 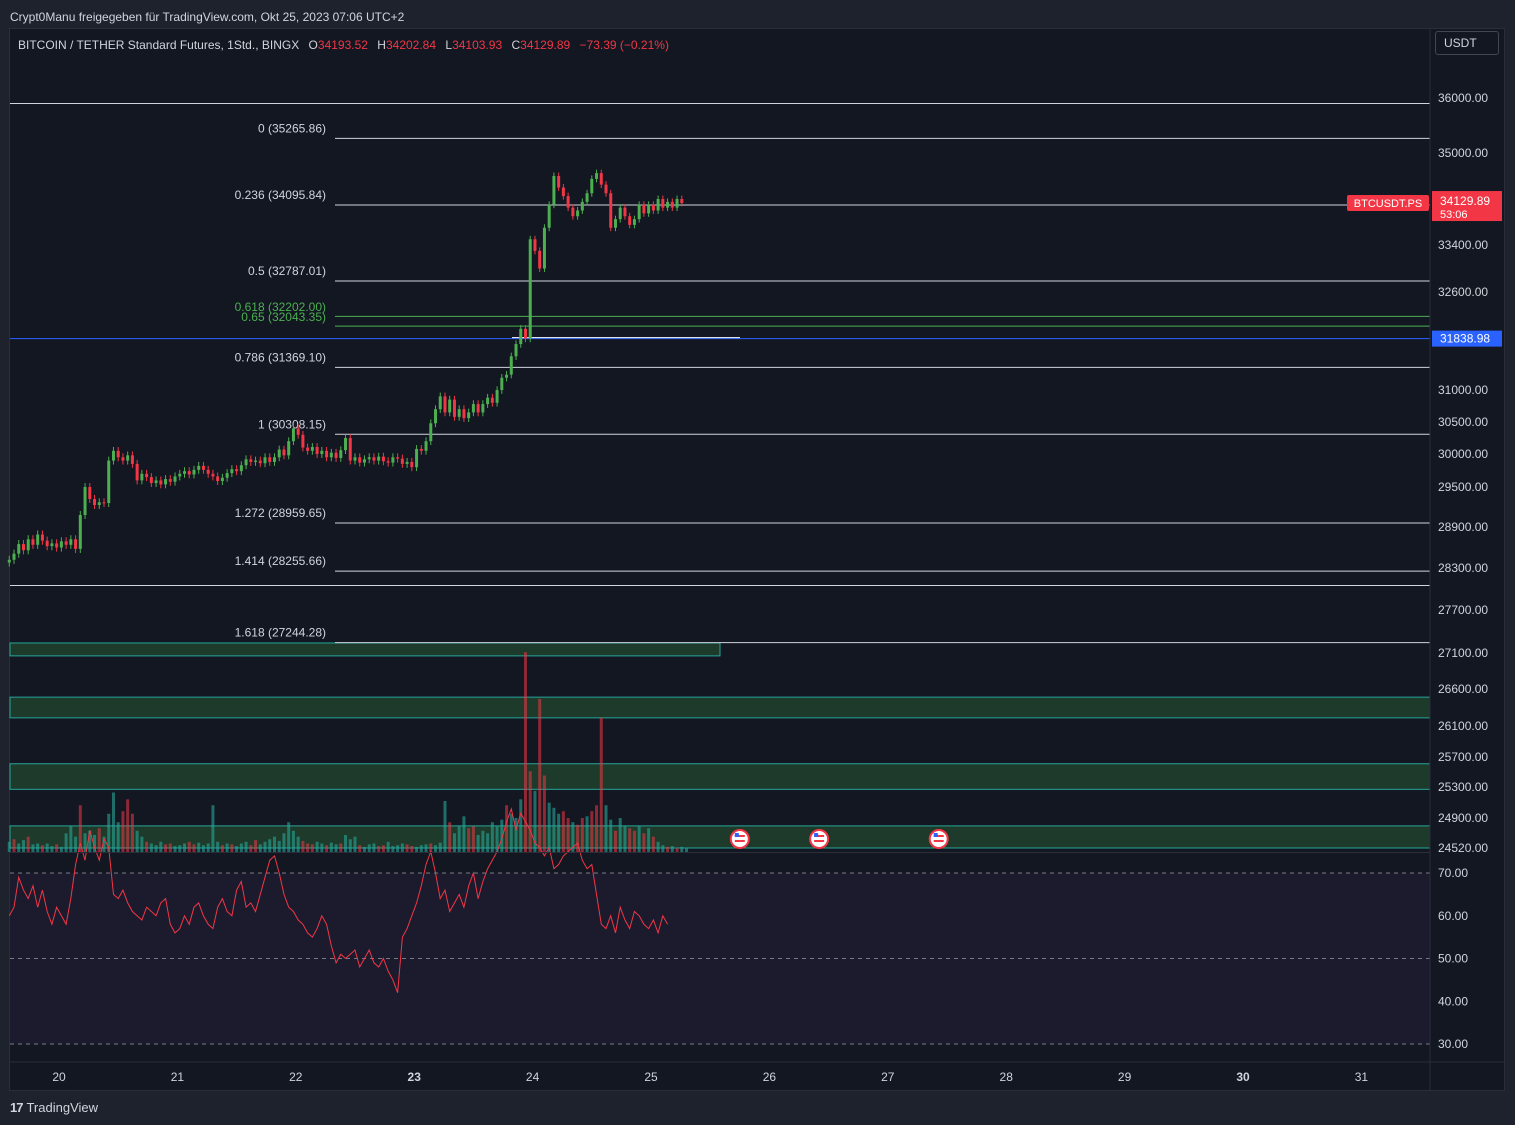 What do you see at coordinates (533, 1077) in the screenshot?
I see `time-axis-tick: 24` at bounding box center [533, 1077].